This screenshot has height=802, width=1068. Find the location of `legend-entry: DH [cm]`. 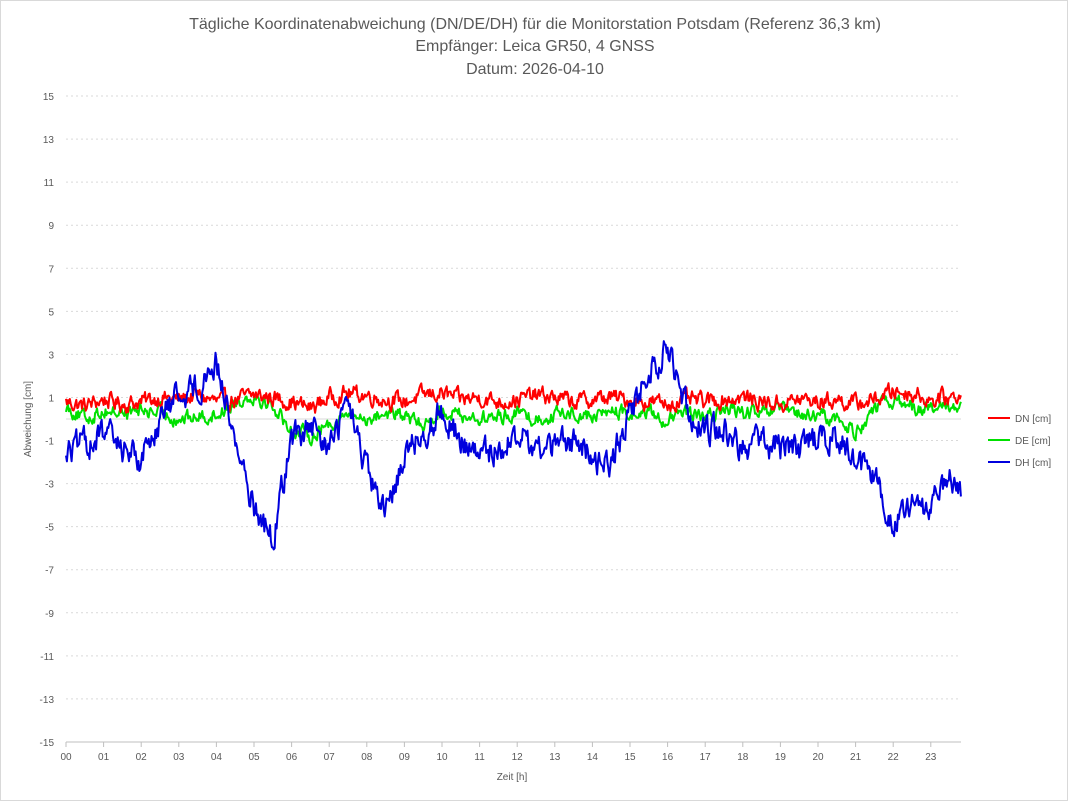

legend-entry: DH [cm] is located at coordinates (1019, 463).